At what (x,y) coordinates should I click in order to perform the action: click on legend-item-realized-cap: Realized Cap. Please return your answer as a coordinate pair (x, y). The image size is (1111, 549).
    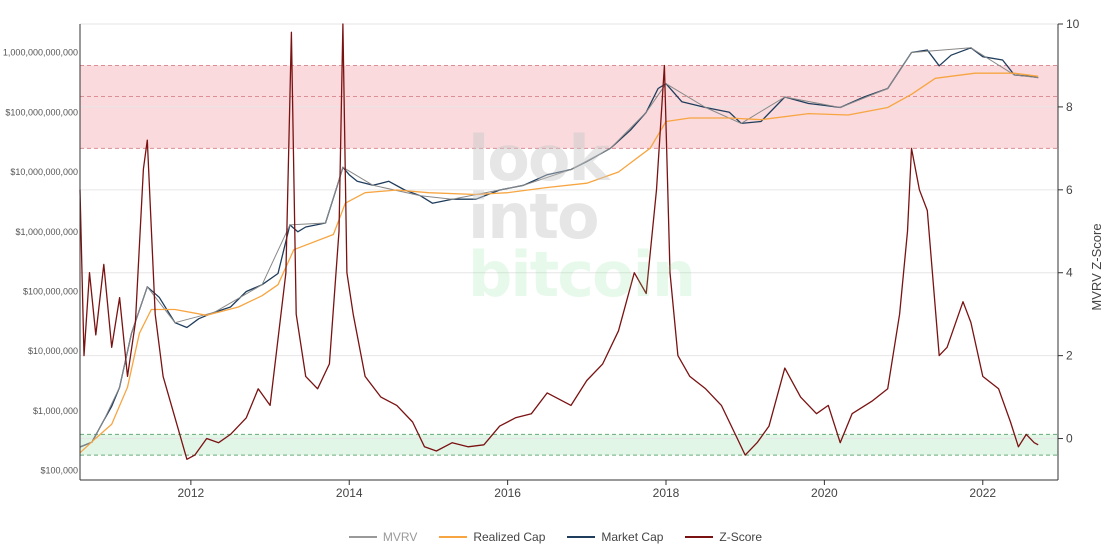
    Looking at the image, I should click on (492, 537).